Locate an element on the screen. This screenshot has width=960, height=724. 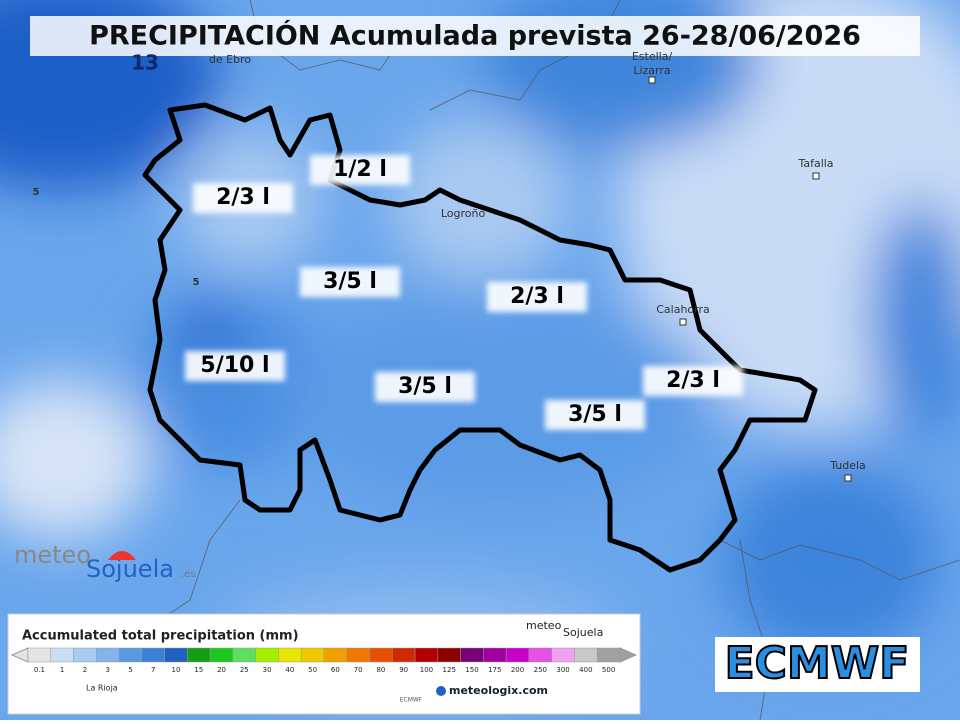
zone-label: 5/10 l is located at coordinates (234, 365).